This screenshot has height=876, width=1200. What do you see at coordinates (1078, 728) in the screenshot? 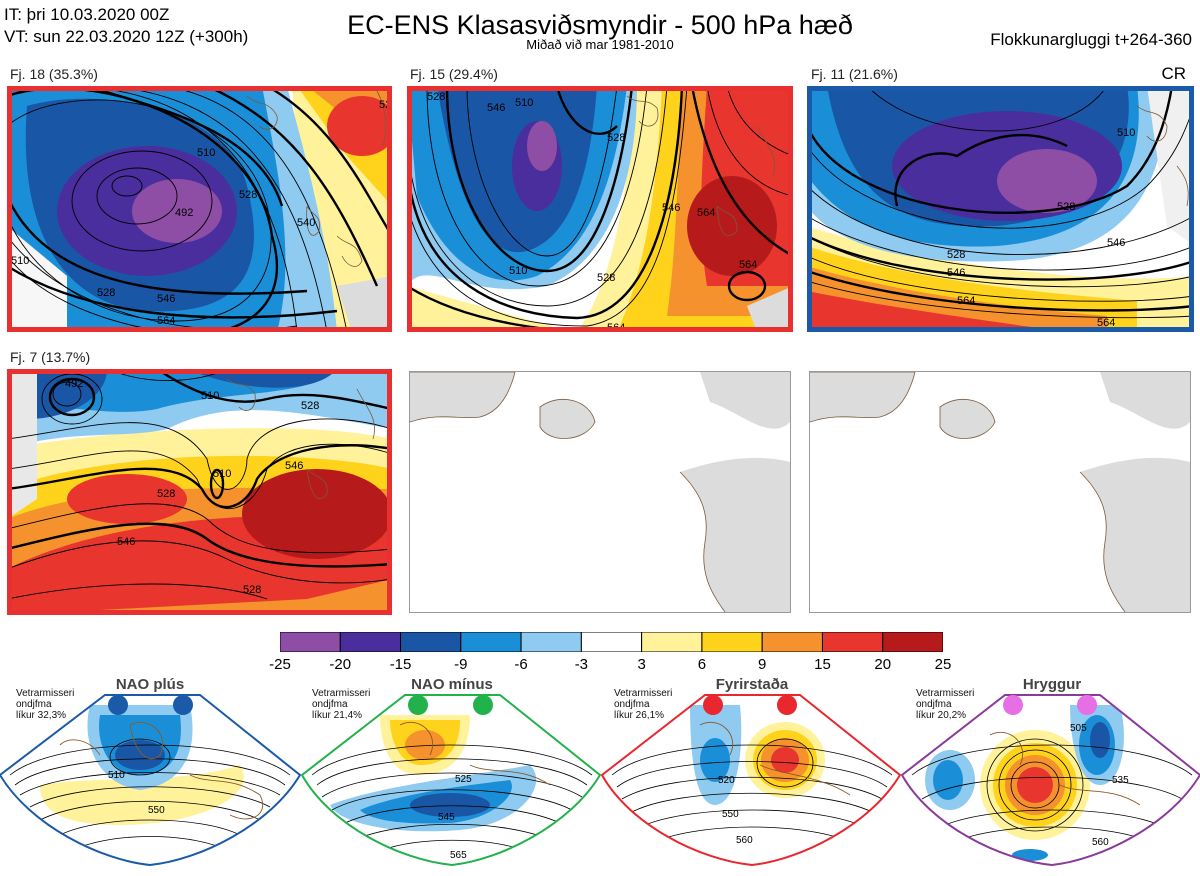
I see `regime-contour: 505` at bounding box center [1078, 728].